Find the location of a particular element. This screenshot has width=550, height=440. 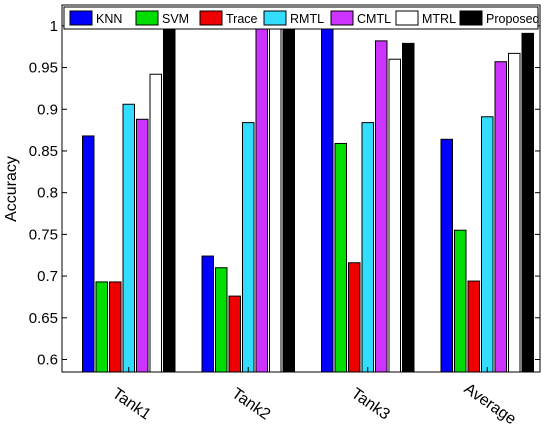

y-tick-label: 0.7 is located at coordinates (47, 276).